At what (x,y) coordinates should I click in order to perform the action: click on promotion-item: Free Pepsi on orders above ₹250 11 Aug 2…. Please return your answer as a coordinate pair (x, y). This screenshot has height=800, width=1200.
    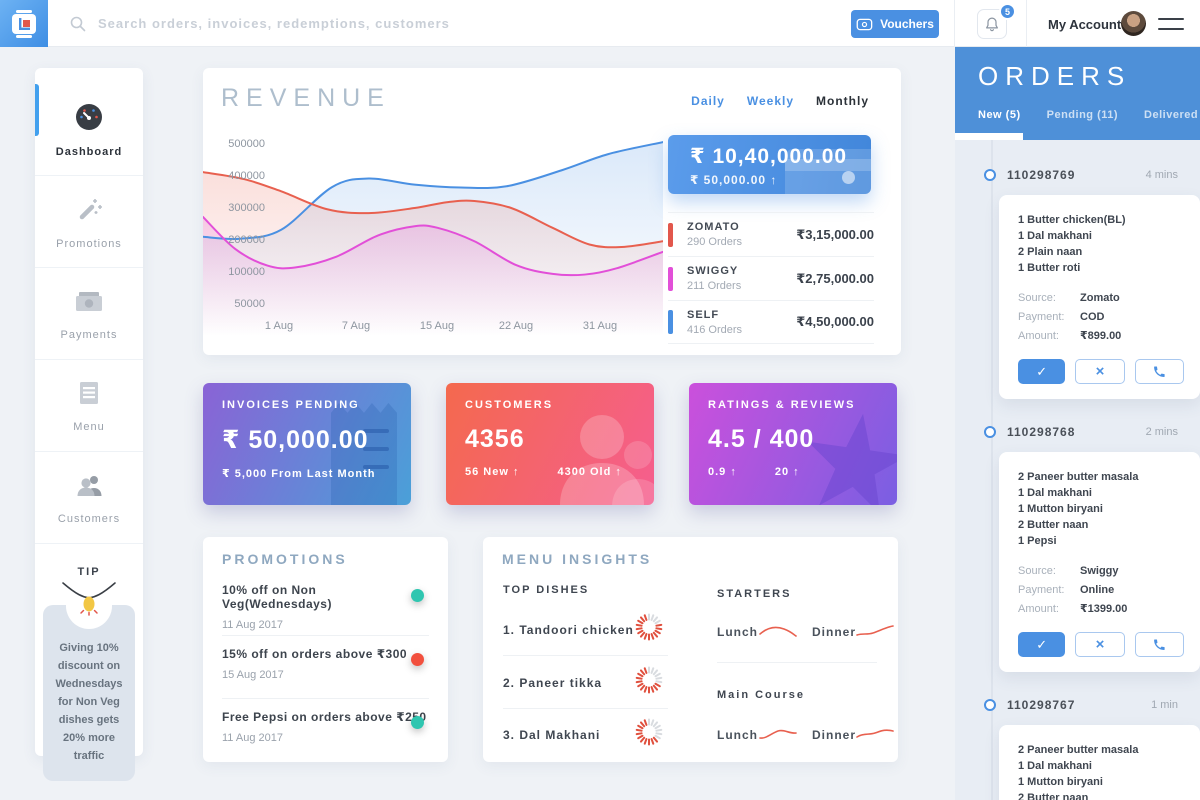
    Looking at the image, I should click on (325, 727).